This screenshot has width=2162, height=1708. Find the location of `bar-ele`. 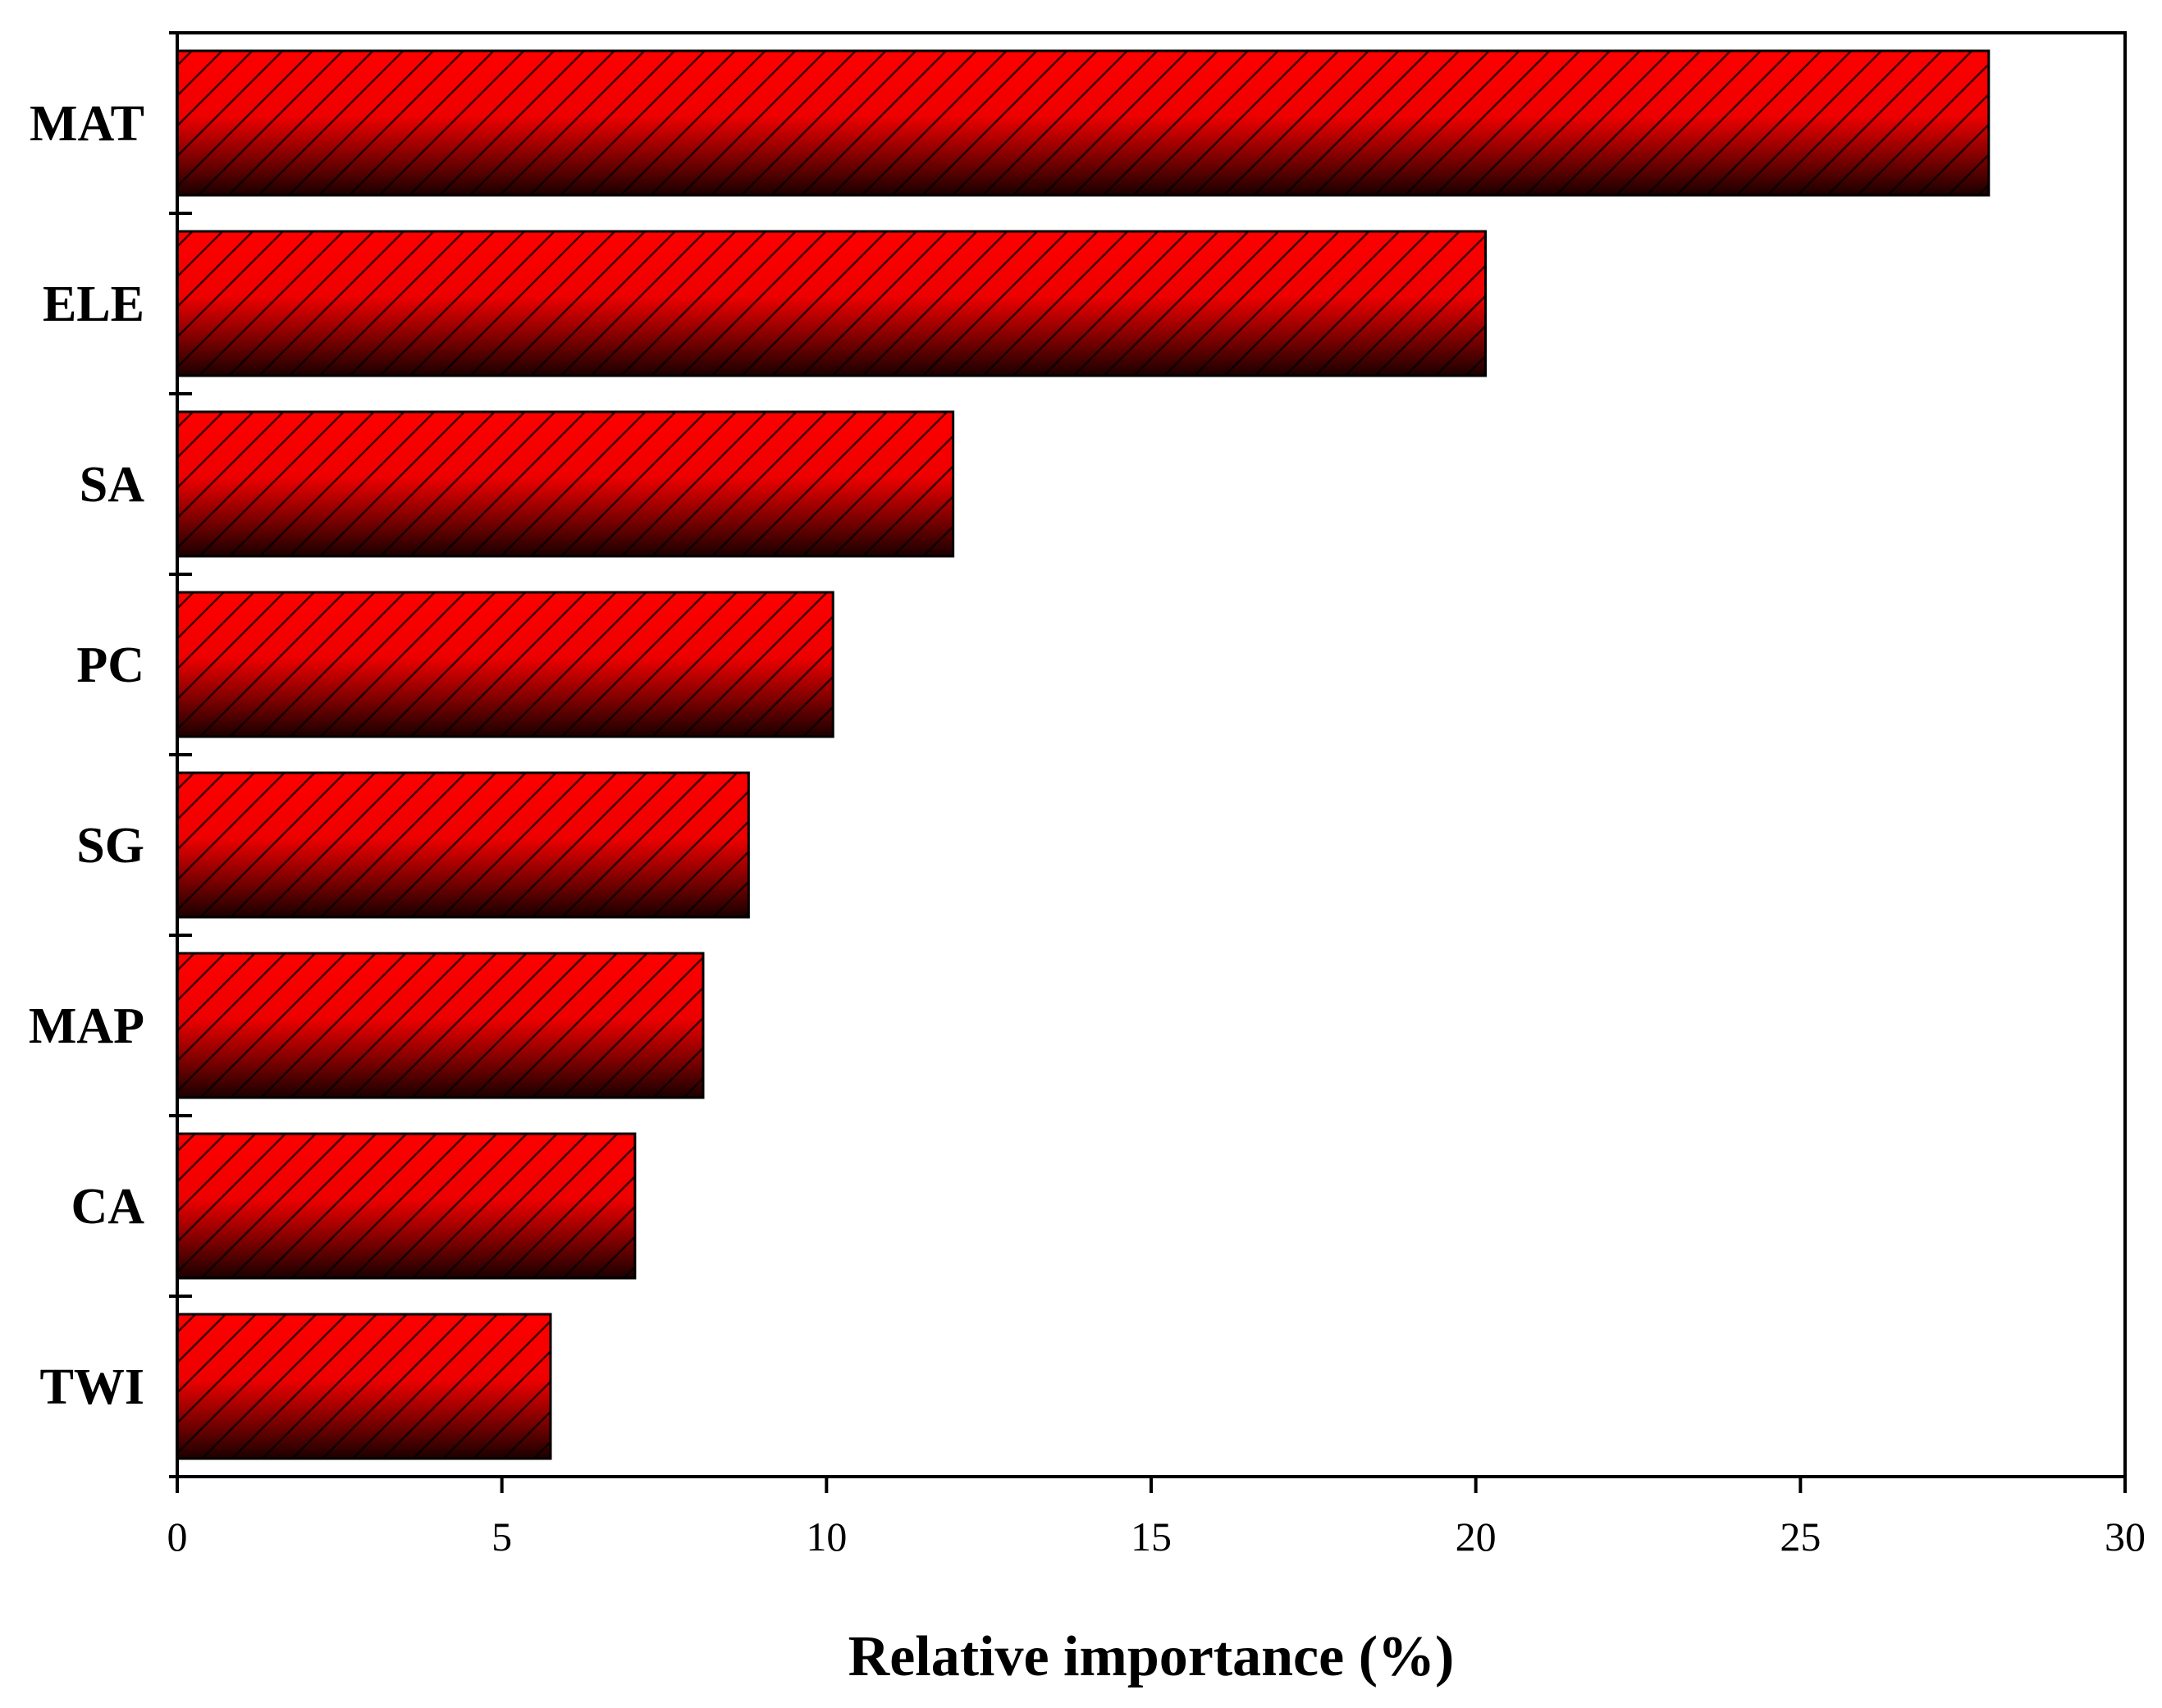

bar-ele is located at coordinates (832, 303).